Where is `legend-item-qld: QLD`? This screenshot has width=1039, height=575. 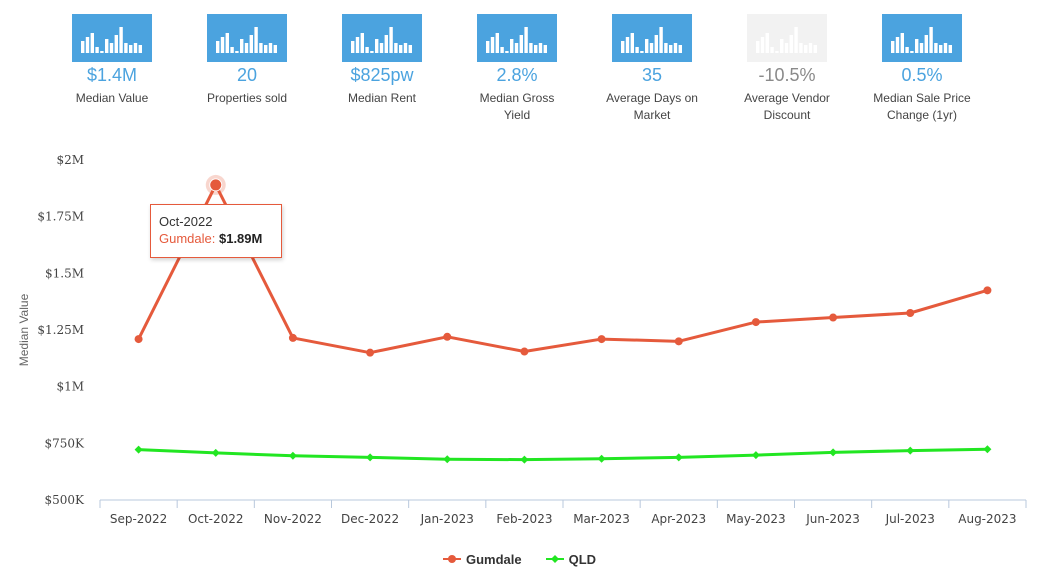 legend-item-qld: QLD is located at coordinates (571, 559).